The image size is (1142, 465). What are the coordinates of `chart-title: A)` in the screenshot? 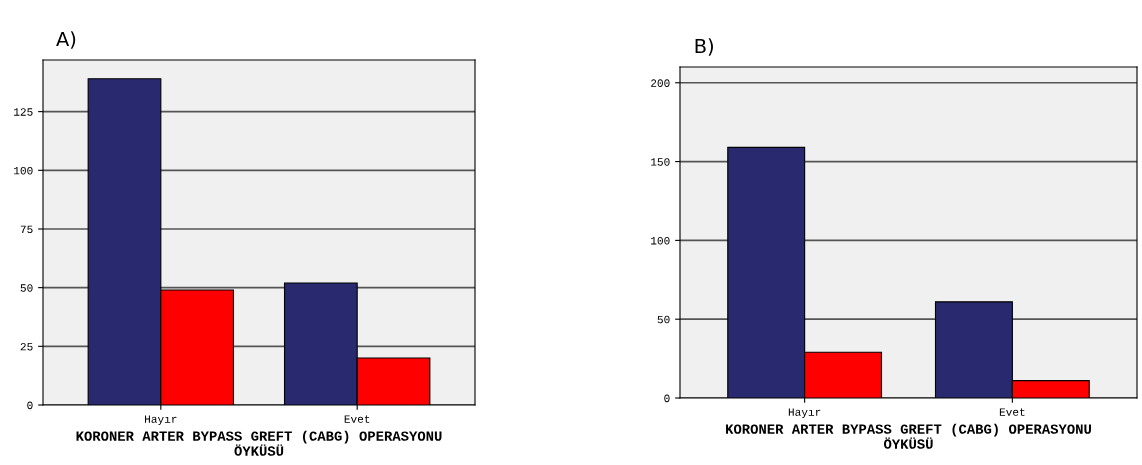 It's located at (66, 40).